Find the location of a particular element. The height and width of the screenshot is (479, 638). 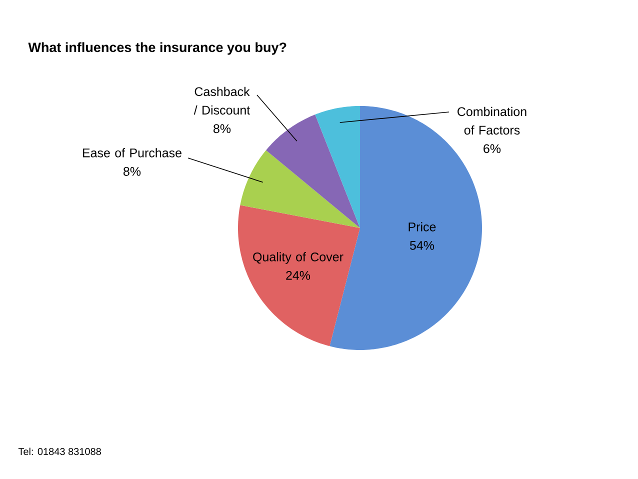

data-label: 6% is located at coordinates (492, 149).